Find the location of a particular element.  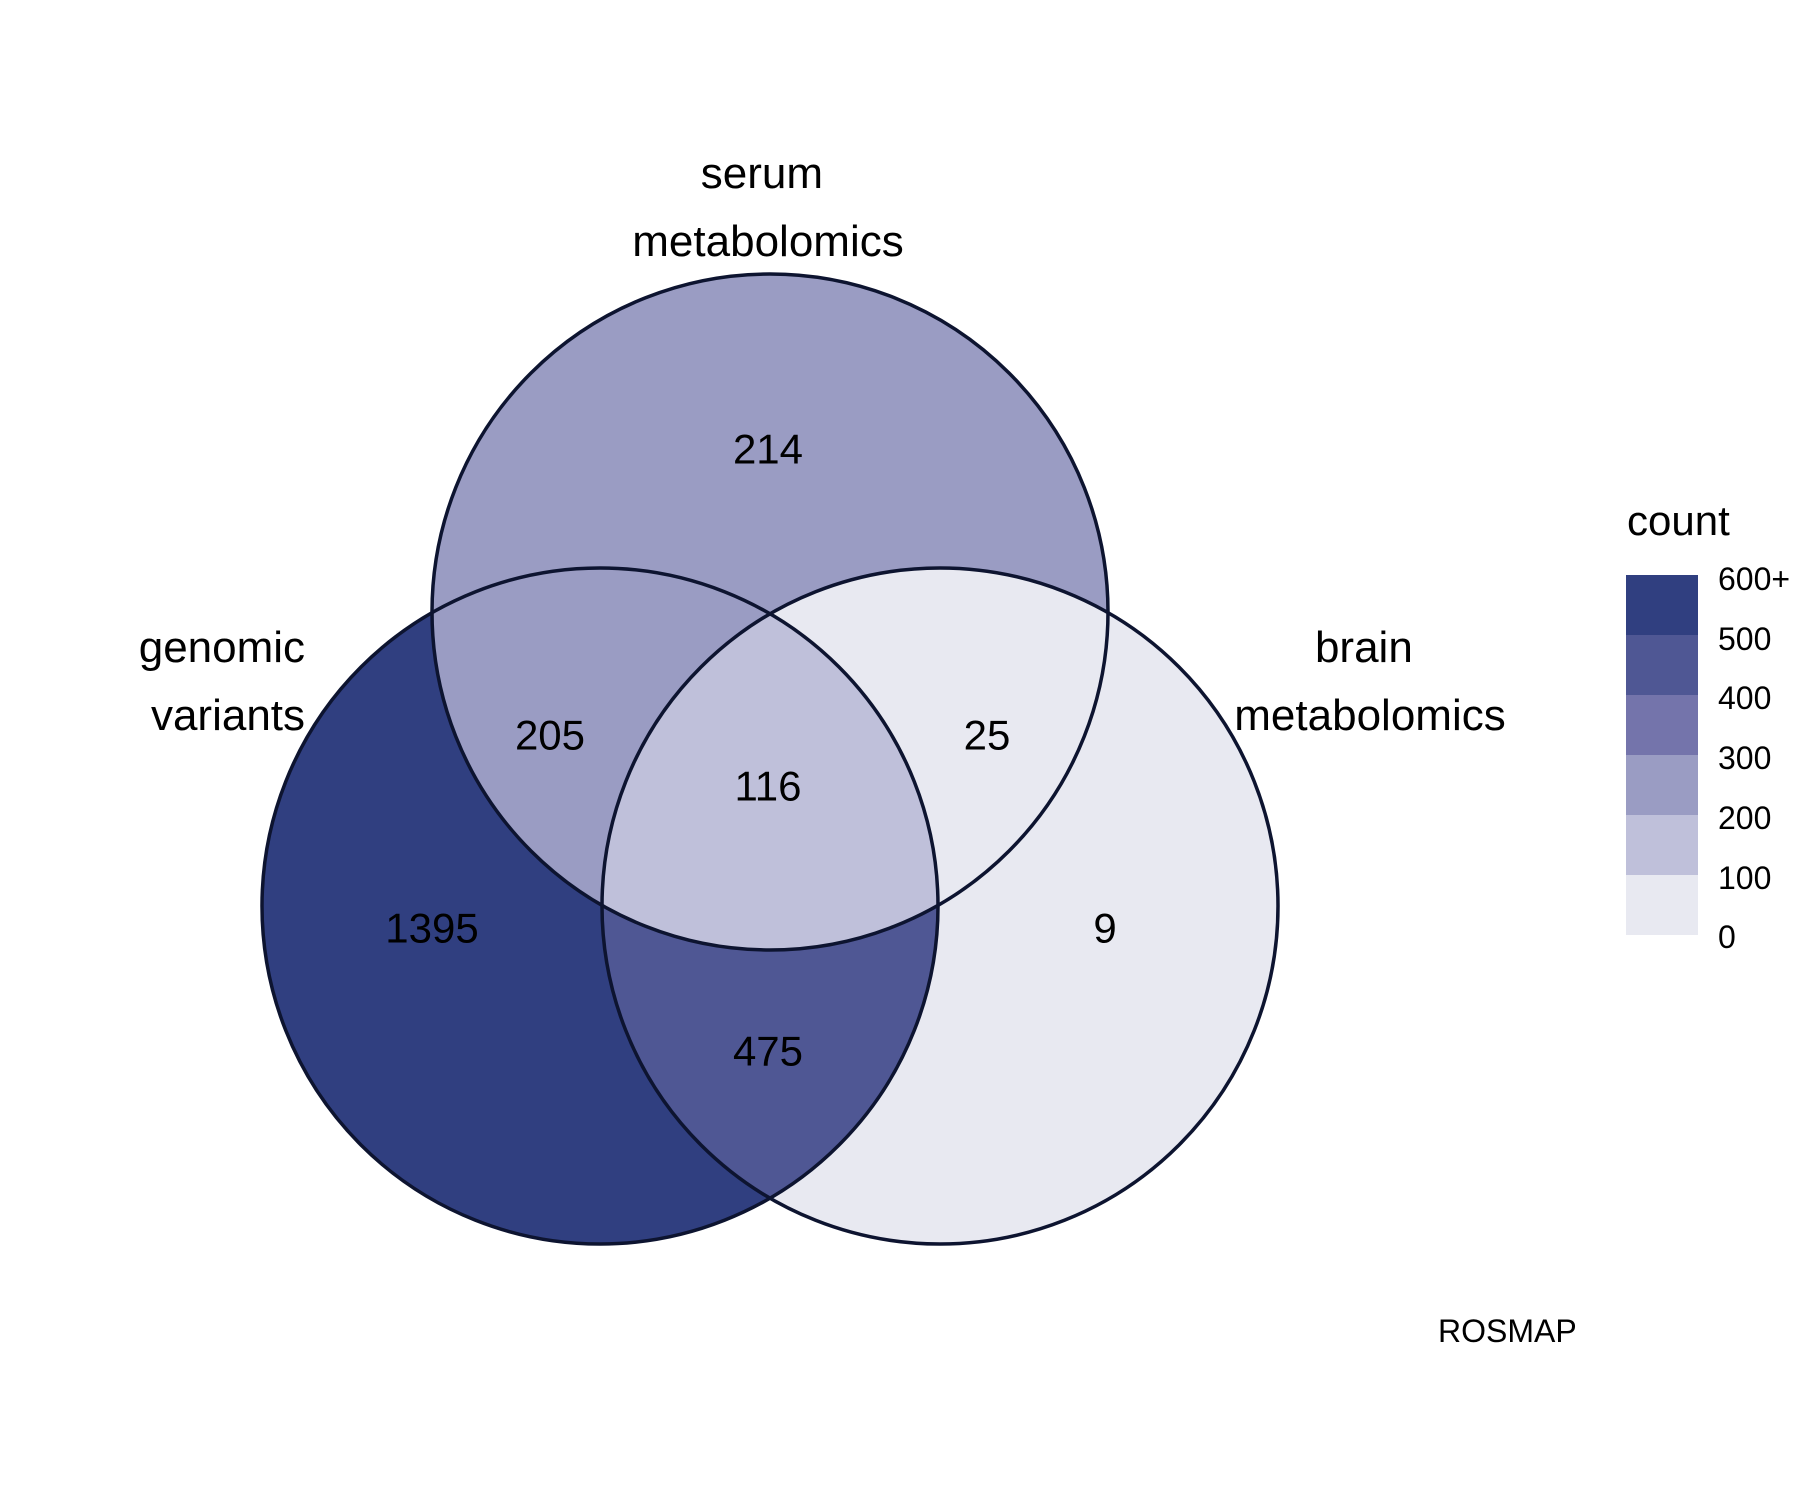

set-label-line: serum is located at coordinates (762, 173).